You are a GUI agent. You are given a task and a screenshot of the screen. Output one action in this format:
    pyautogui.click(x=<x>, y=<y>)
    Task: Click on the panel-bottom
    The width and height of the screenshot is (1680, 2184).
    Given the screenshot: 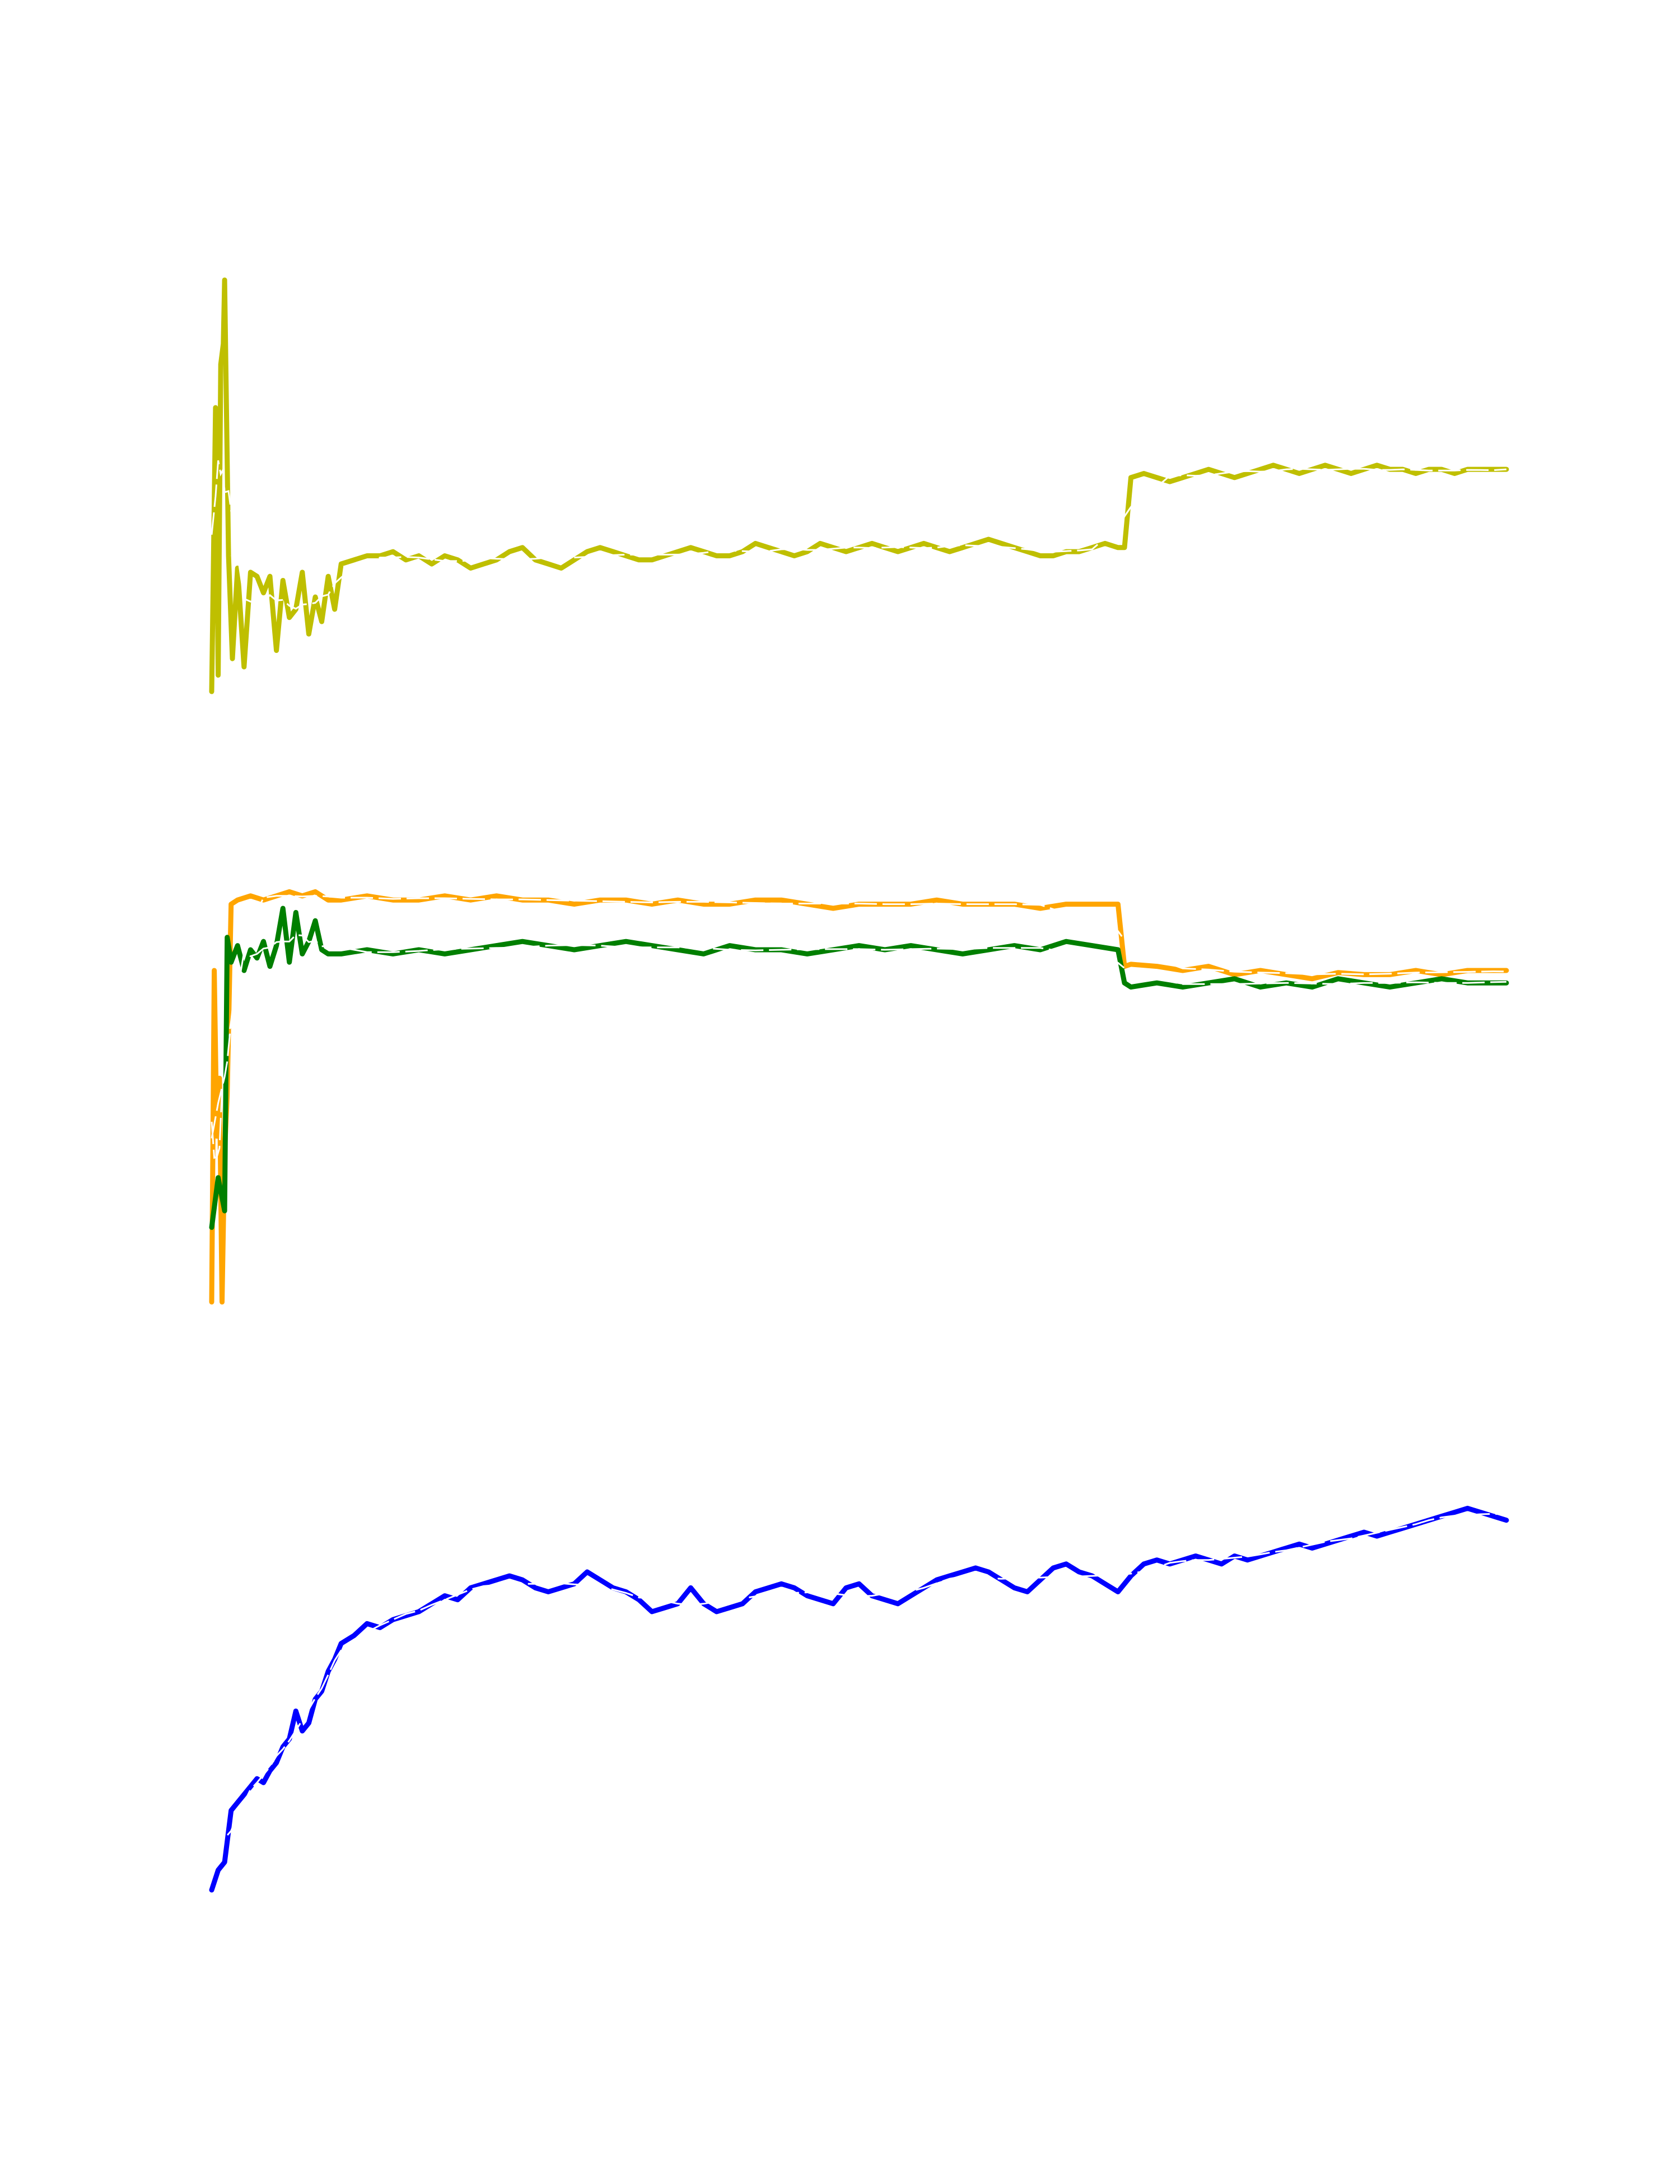 What is the action you would take?
    pyautogui.click(x=859, y=1699)
    